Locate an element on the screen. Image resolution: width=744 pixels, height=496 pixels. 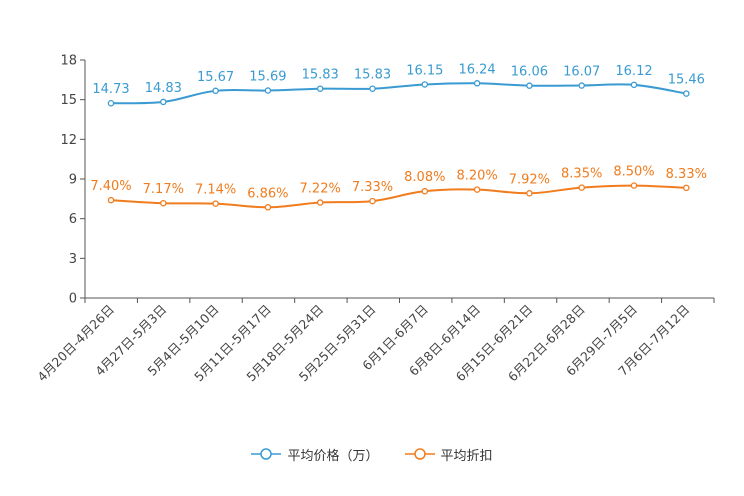
data-label: 7.22% is located at coordinates (320, 189).